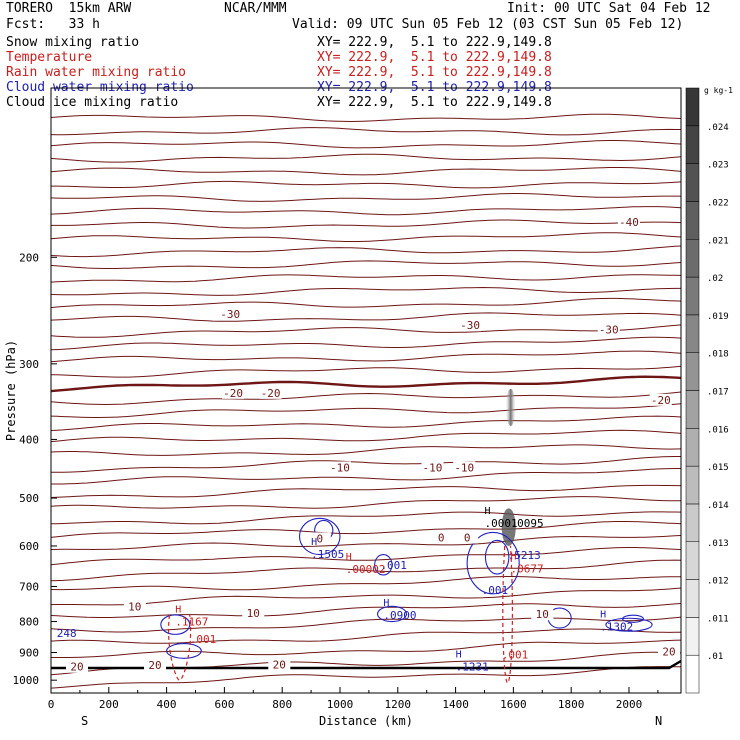 The height and width of the screenshot is (740, 740). I want to click on maximum-value: .1302, so click(616, 627).